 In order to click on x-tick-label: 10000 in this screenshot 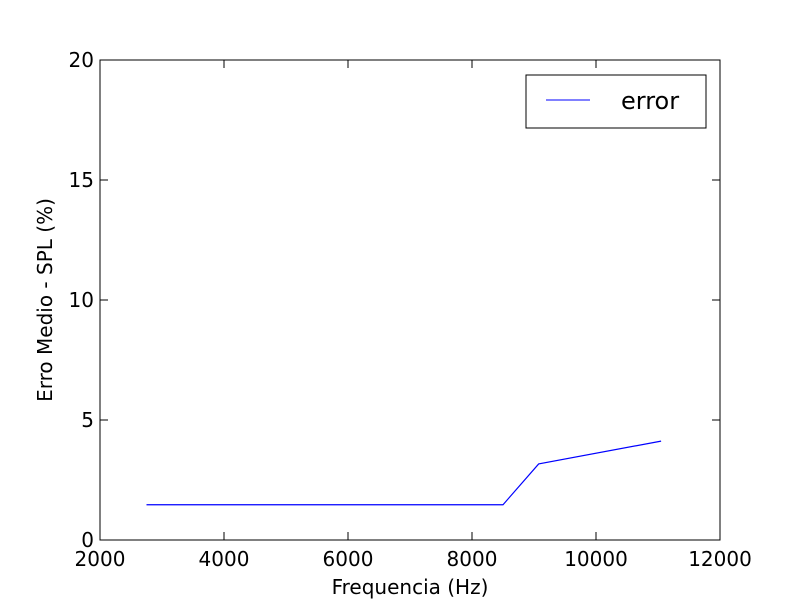, I will do `click(596, 559)`.